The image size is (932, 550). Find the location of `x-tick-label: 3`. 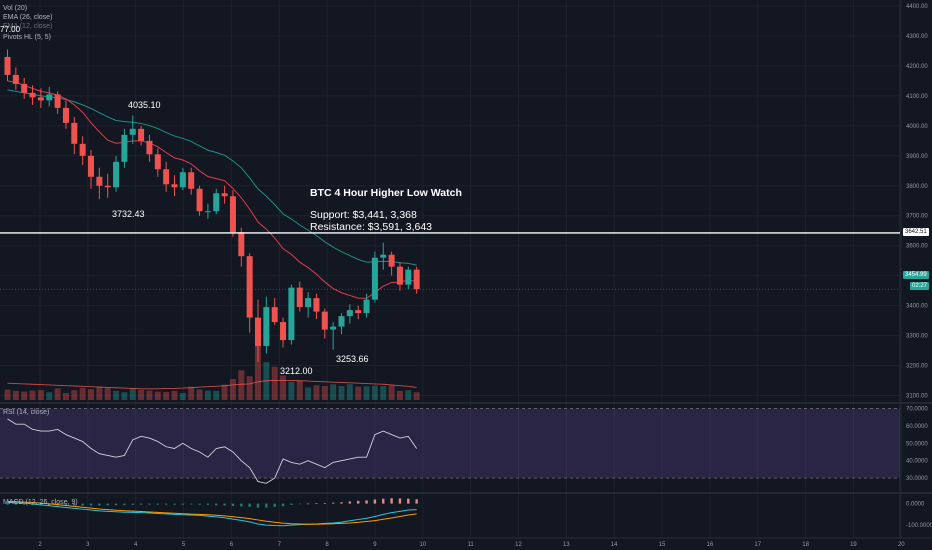

x-tick-label: 3 is located at coordinates (88, 545).